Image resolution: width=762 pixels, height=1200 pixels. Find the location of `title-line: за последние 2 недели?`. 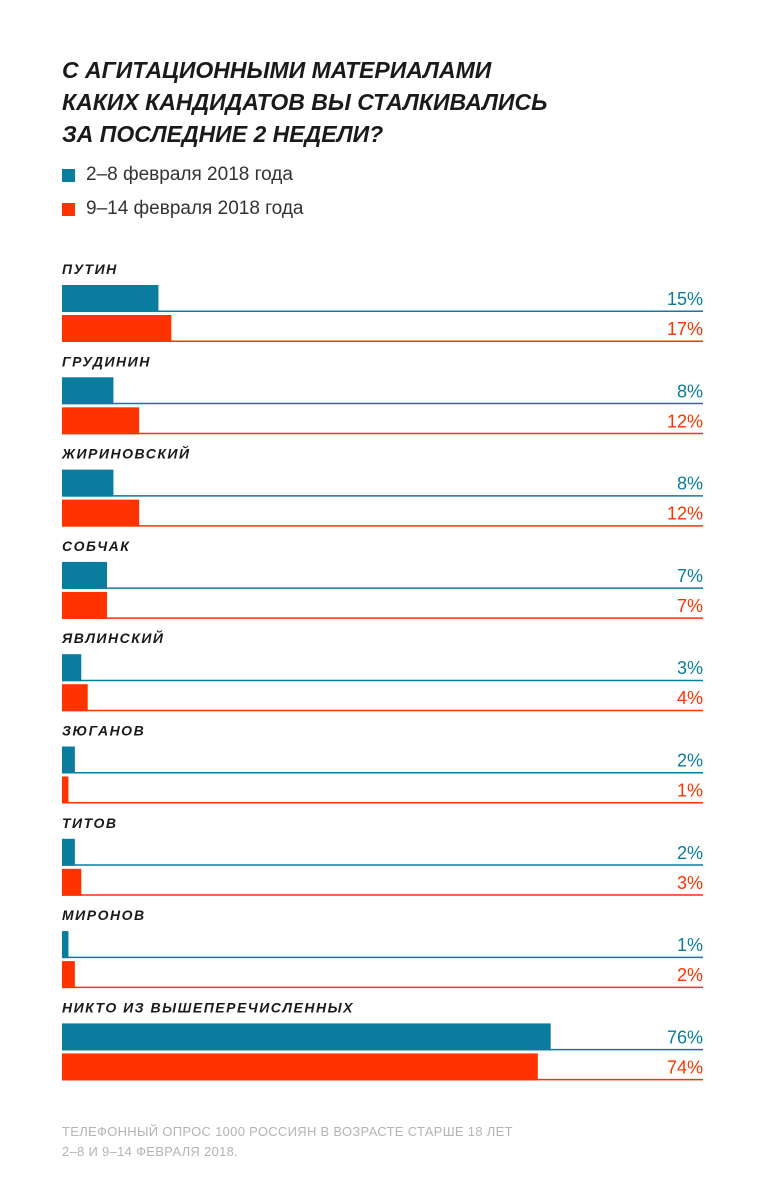

title-line: за последние 2 недели? is located at coordinates (223, 134).